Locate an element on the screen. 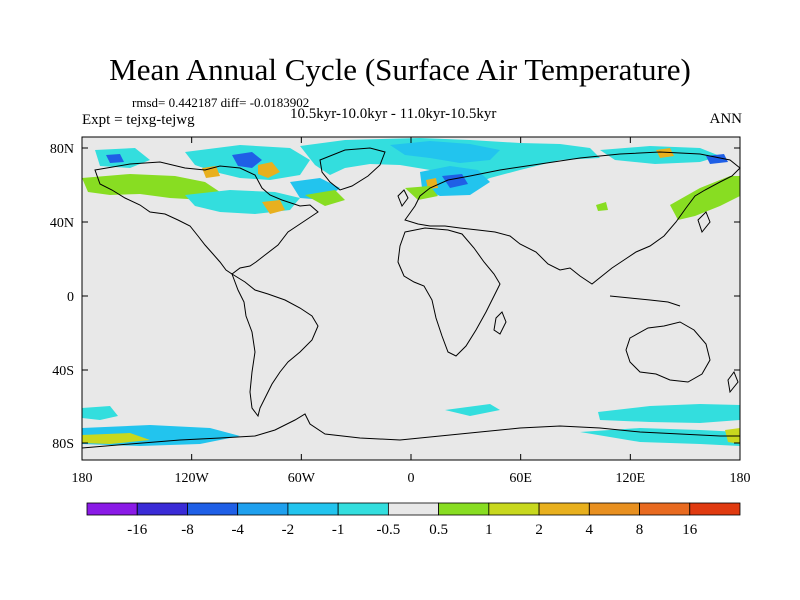 The image size is (800, 600). anomaly-warm-europe is located at coordinates (421, 193).